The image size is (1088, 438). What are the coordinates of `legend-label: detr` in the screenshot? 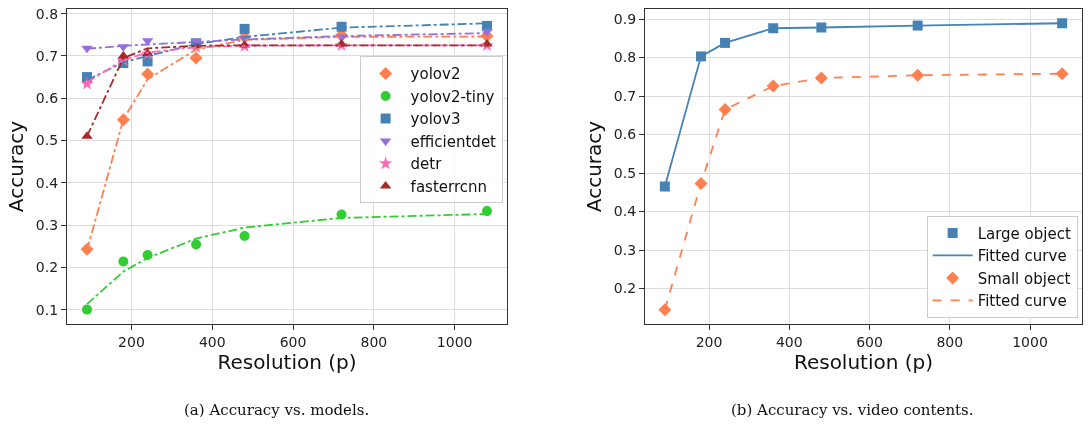 It's located at (426, 164).